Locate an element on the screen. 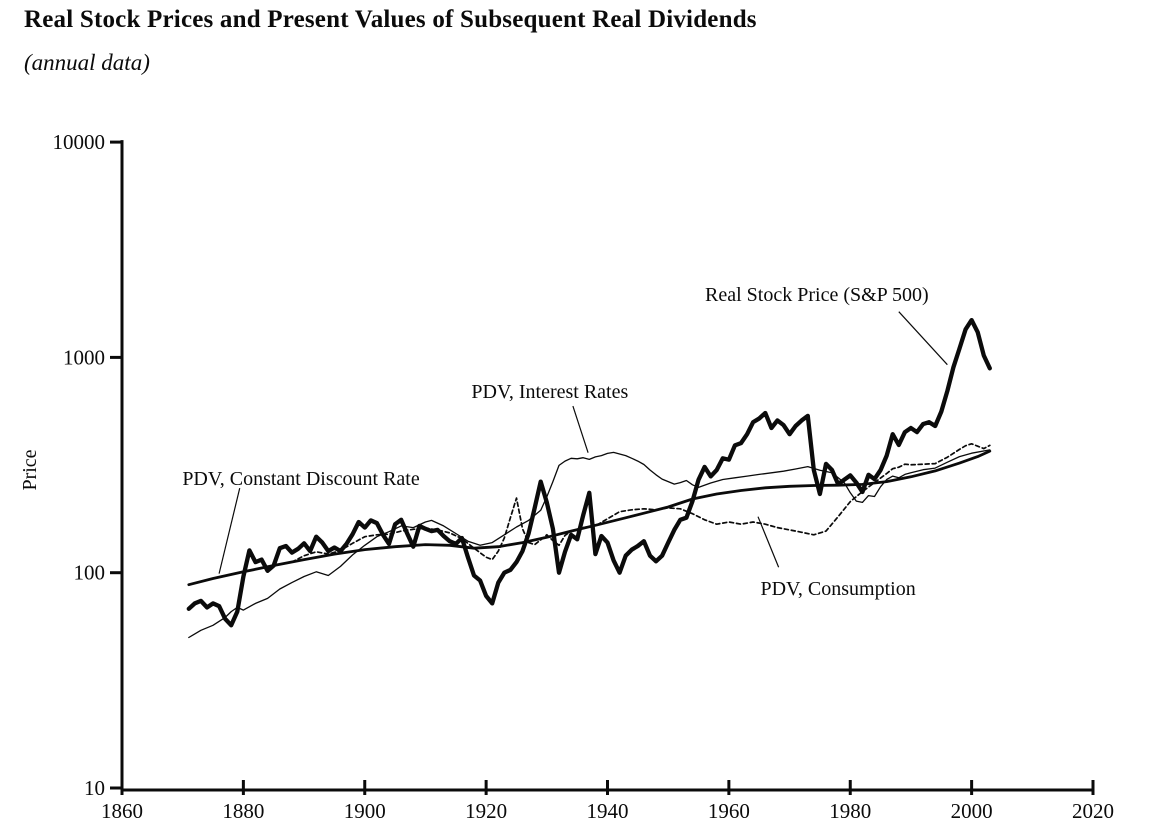 The height and width of the screenshot is (840, 1152). x-tick-label-2000: 2000 is located at coordinates (972, 811).